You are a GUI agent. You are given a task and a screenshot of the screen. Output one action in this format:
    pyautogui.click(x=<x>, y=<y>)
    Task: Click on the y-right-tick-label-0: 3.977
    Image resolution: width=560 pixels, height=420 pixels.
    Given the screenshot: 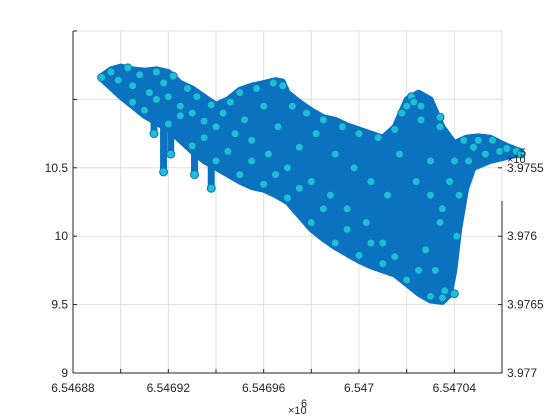 What is the action you would take?
    pyautogui.click(x=522, y=373)
    